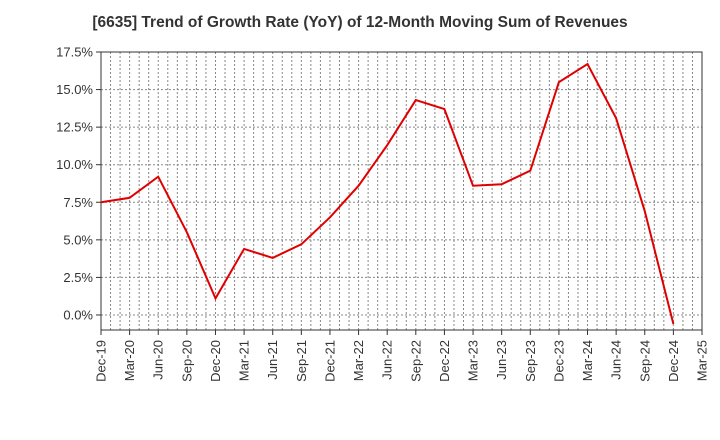 The height and width of the screenshot is (440, 720). Describe the element at coordinates (186, 361) in the screenshot. I see `x-tick-label: Sep-20` at that location.